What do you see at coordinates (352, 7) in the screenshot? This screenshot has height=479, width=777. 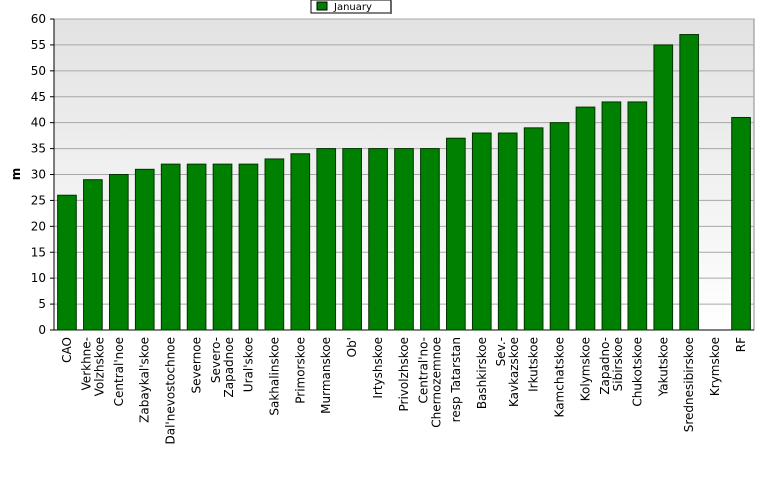 I see `legend-label: January` at bounding box center [352, 7].